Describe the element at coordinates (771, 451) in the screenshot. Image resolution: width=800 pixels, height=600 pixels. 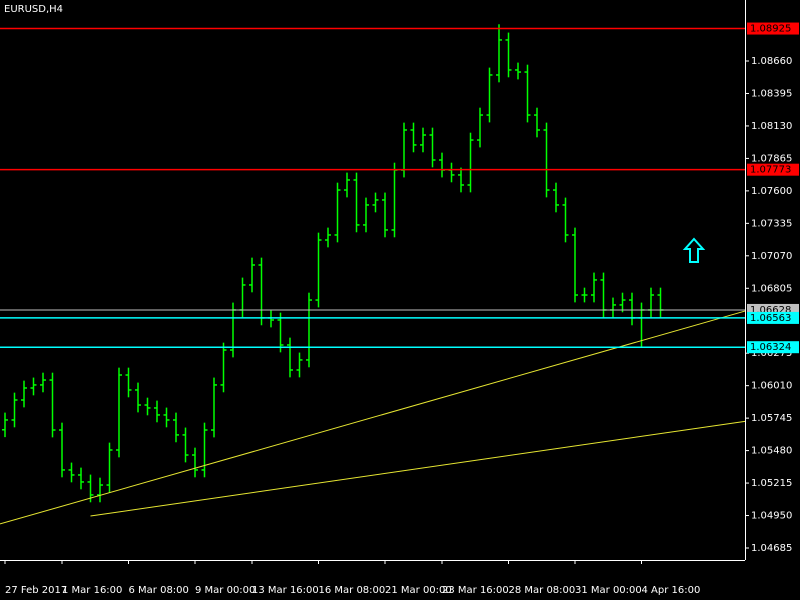
I see `y-tick-label: 1.05480` at that location.